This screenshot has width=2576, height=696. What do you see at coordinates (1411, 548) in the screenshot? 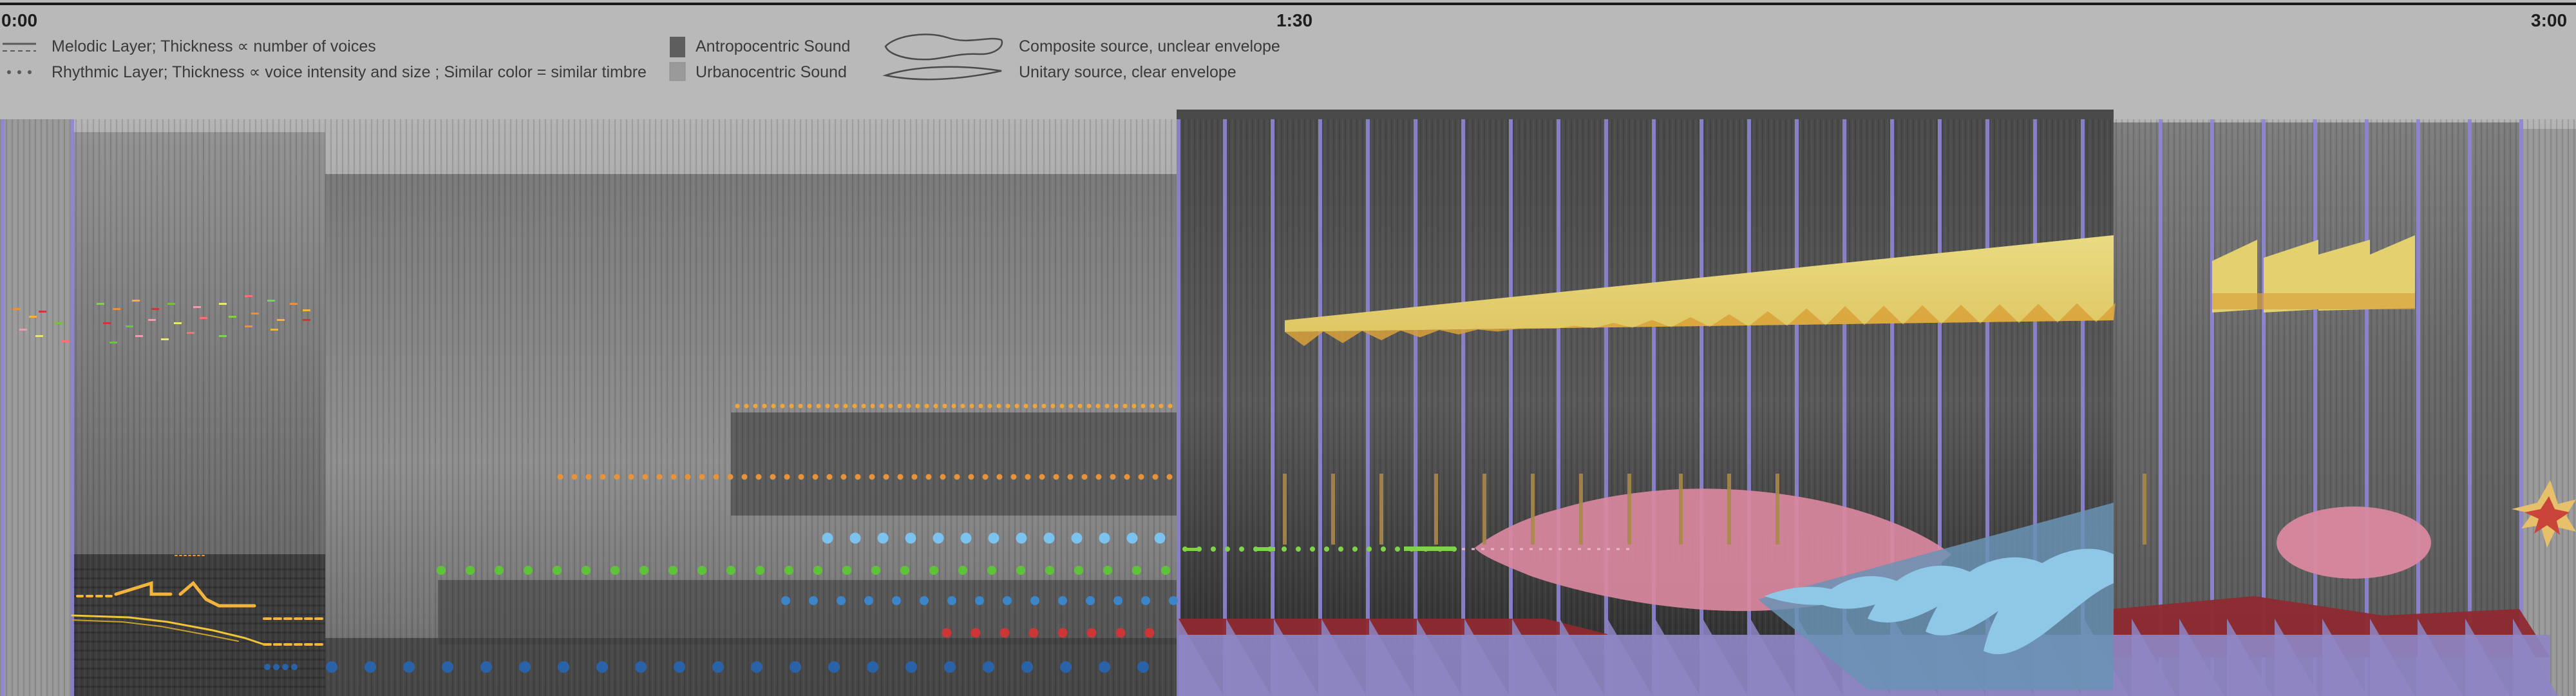
I see `green-streak` at bounding box center [1411, 548].